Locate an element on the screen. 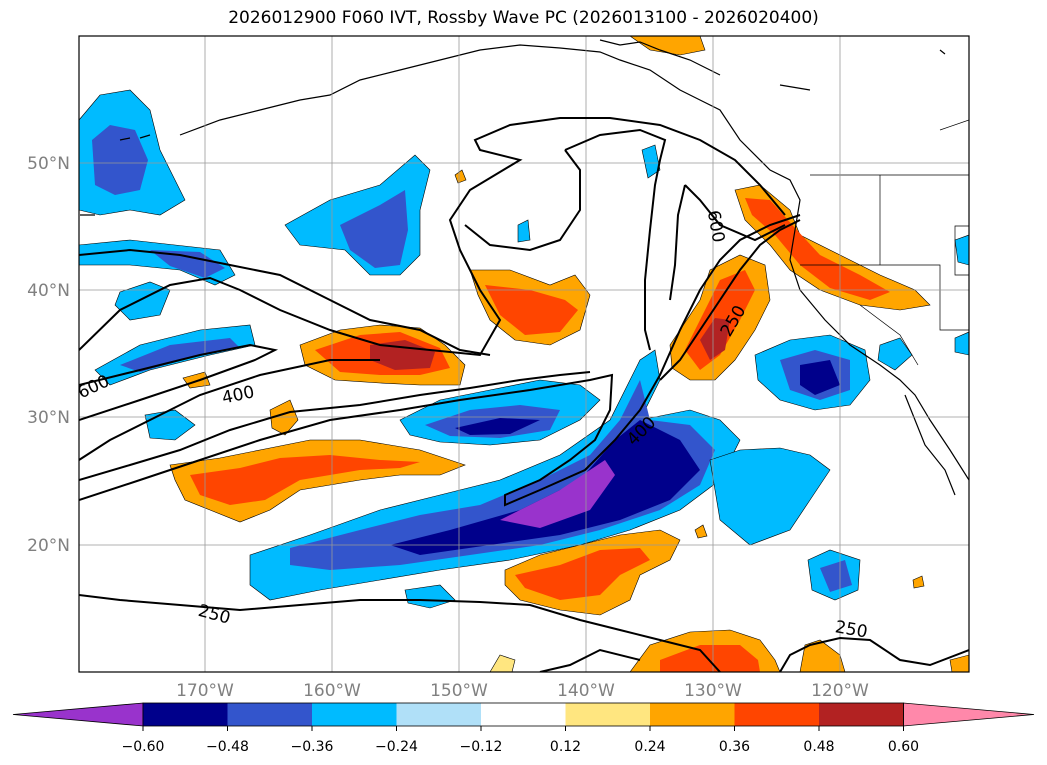 This screenshot has width=1047, height=765. political-borders is located at coordinates (884, 242).